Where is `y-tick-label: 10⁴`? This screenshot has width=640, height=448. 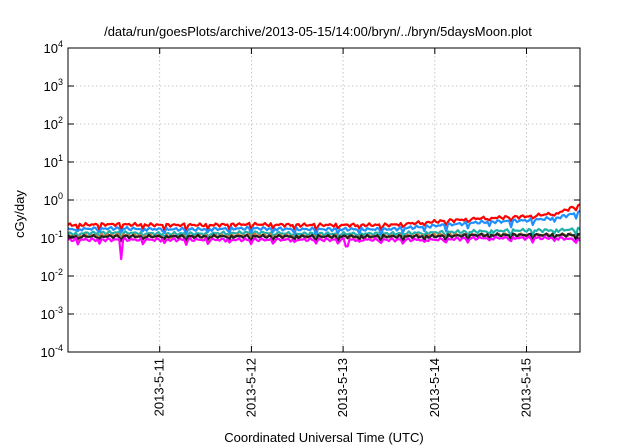 y-tick-label: 10⁴ is located at coordinates (53, 47).